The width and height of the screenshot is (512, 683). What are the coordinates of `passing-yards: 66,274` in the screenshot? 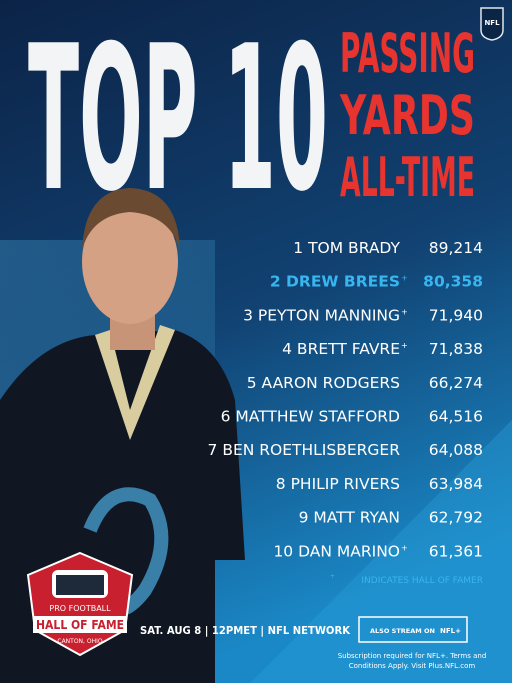 It's located at (456, 383).